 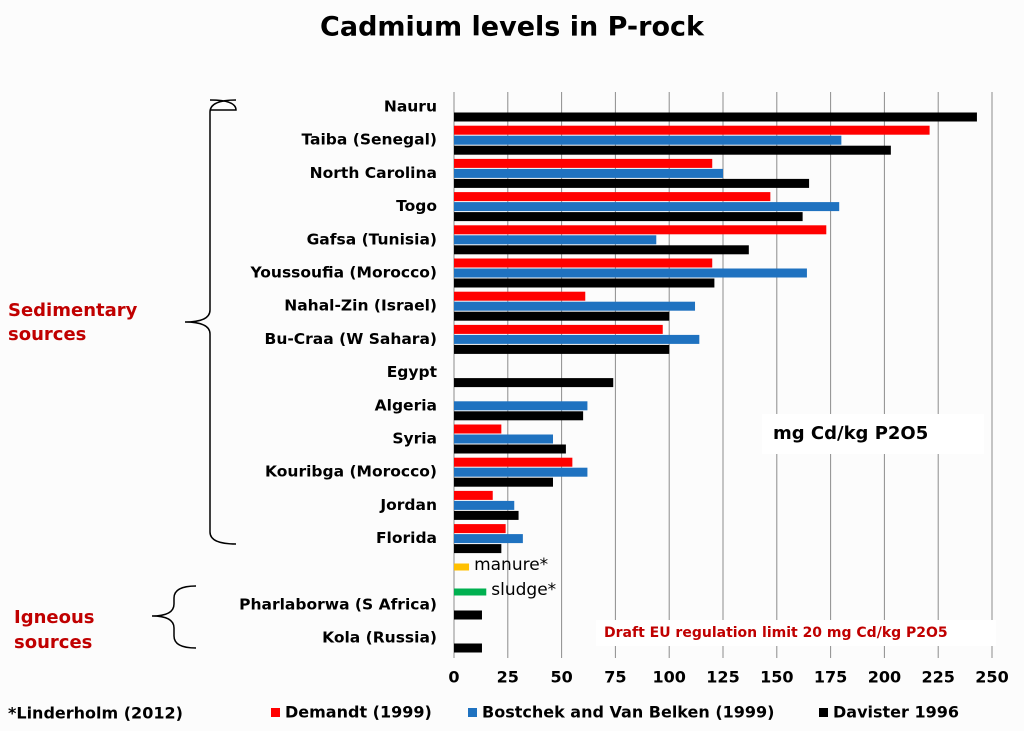 What do you see at coordinates (991, 677) in the screenshot?
I see `x-tick-label: 250` at bounding box center [991, 677].